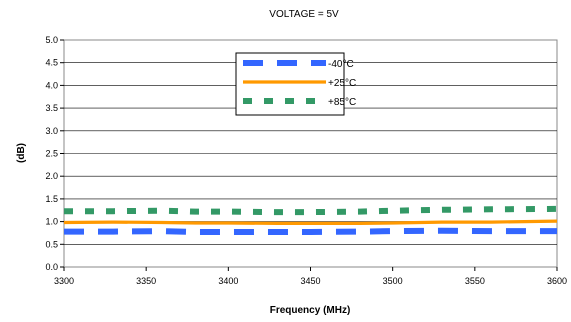  Describe the element at coordinates (475, 281) in the screenshot. I see `x-tick-label: 3550` at that location.